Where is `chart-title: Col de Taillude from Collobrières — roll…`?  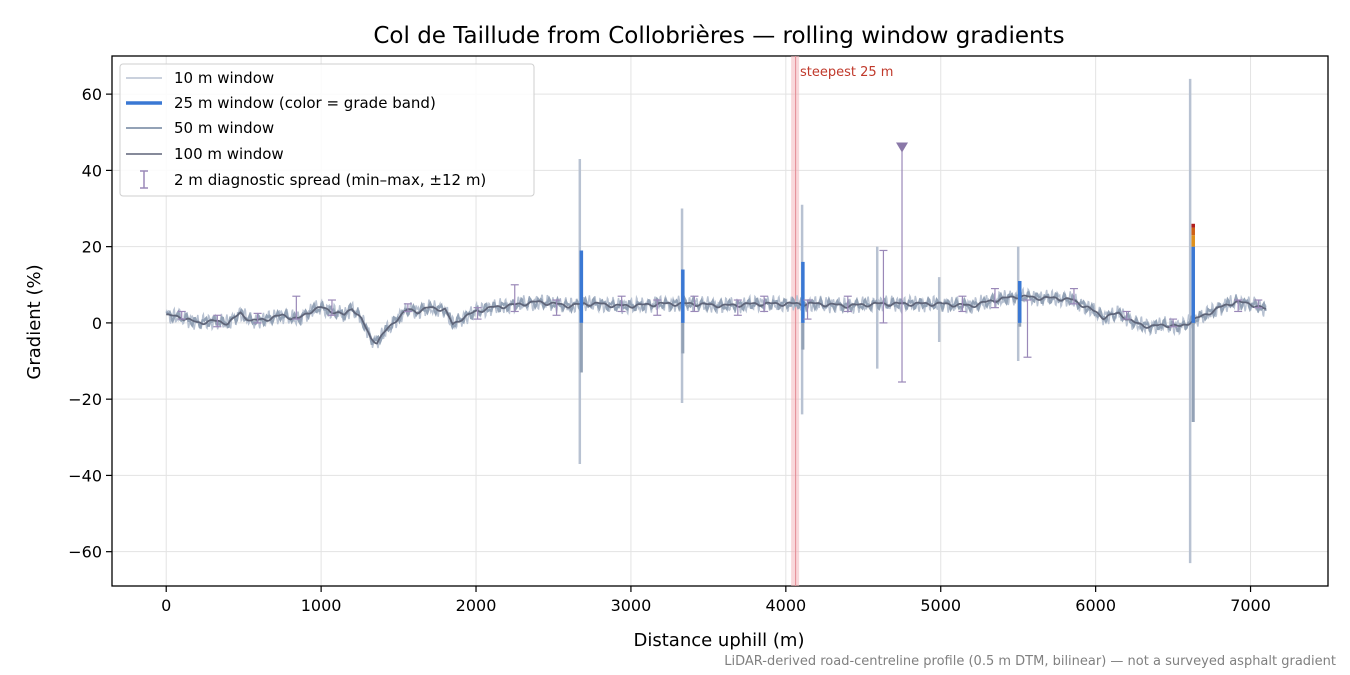 chart-title: Col de Taillude from Collobrières — roll… is located at coordinates (718, 36).